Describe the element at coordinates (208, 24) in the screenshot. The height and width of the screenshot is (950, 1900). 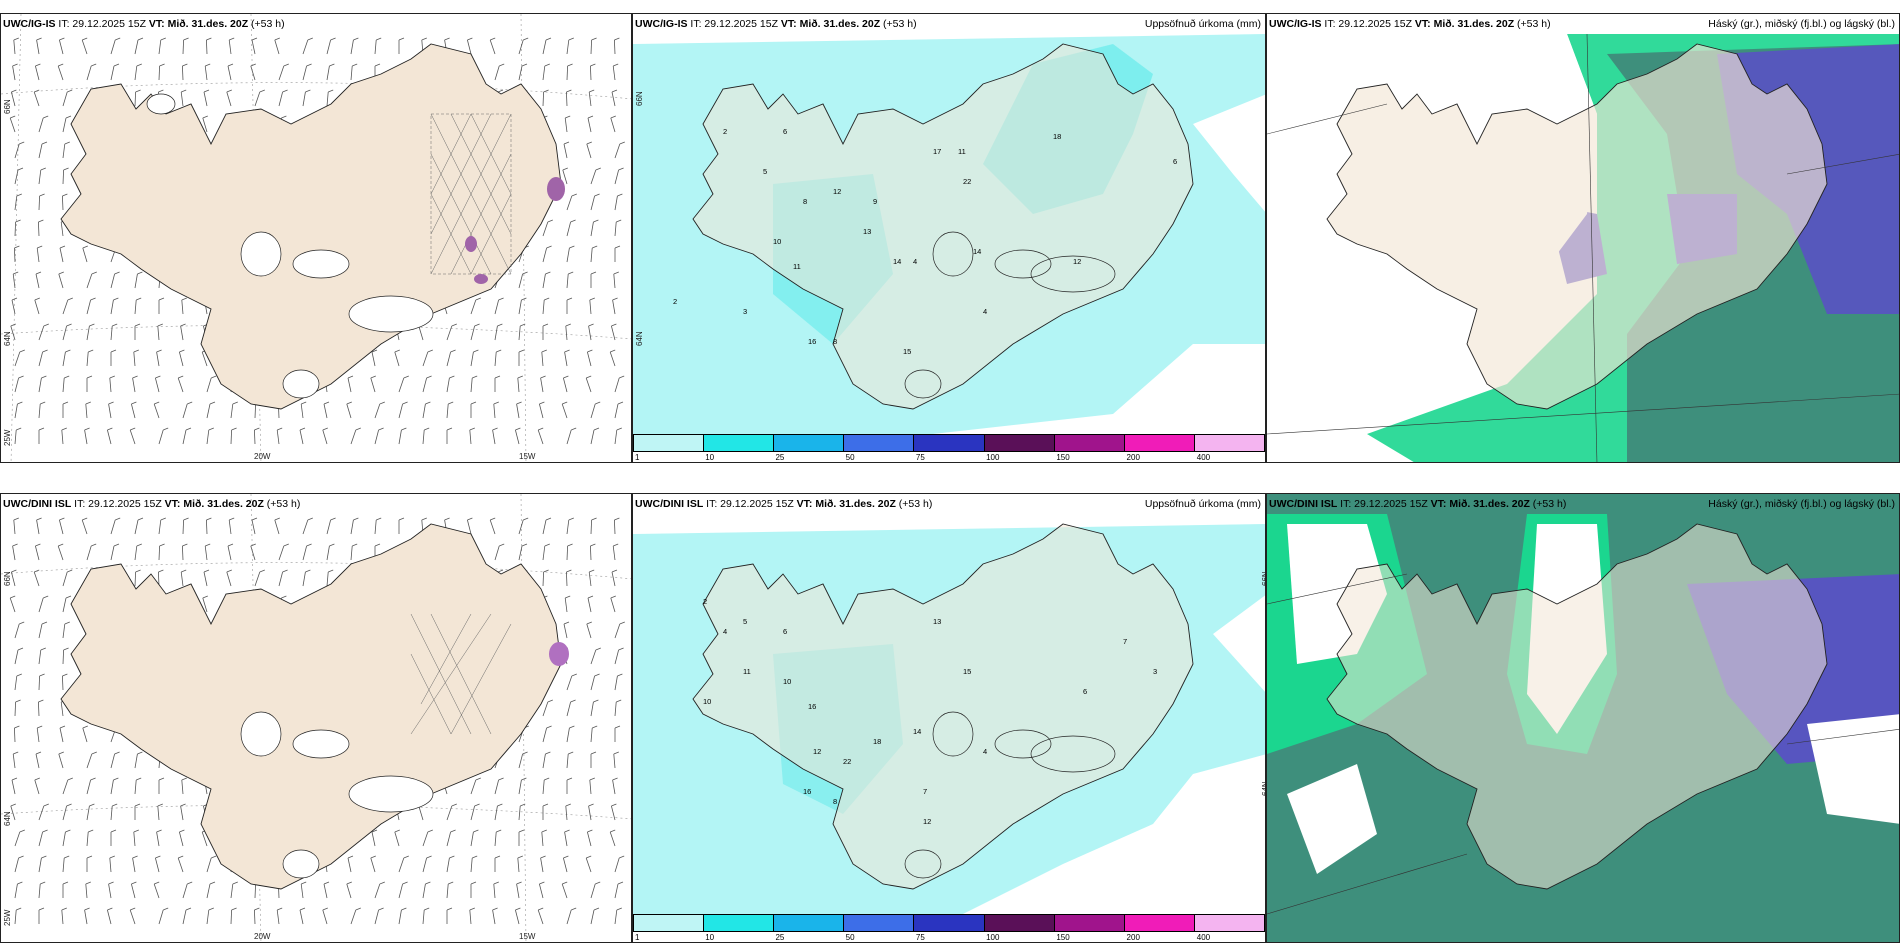
I see `valid-time: Mið. 31.des. 20Z` at that location.